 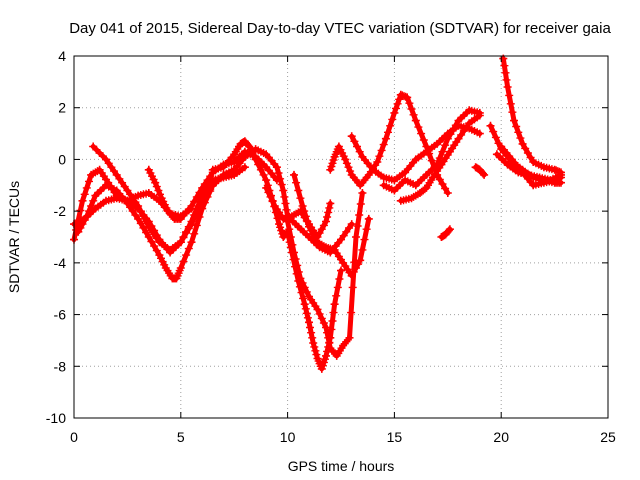 What do you see at coordinates (62, 56) in the screenshot?
I see `y-tick-label: 4` at bounding box center [62, 56].